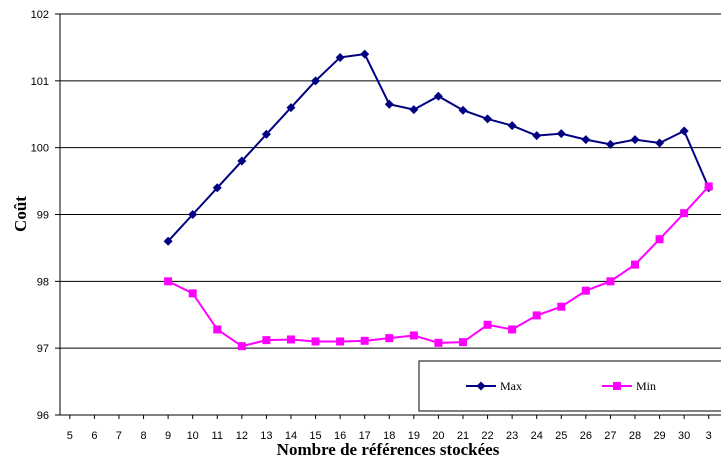 This screenshot has width=721, height=459. Describe the element at coordinates (315, 436) in the screenshot. I see `x-tick-label: 15` at that location.